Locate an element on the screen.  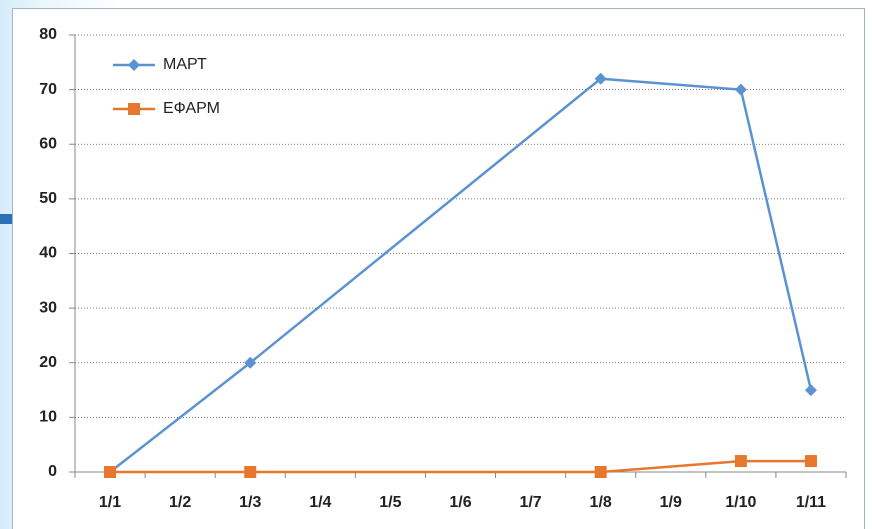
x-tick-label: 1/2 is located at coordinates (180, 502).